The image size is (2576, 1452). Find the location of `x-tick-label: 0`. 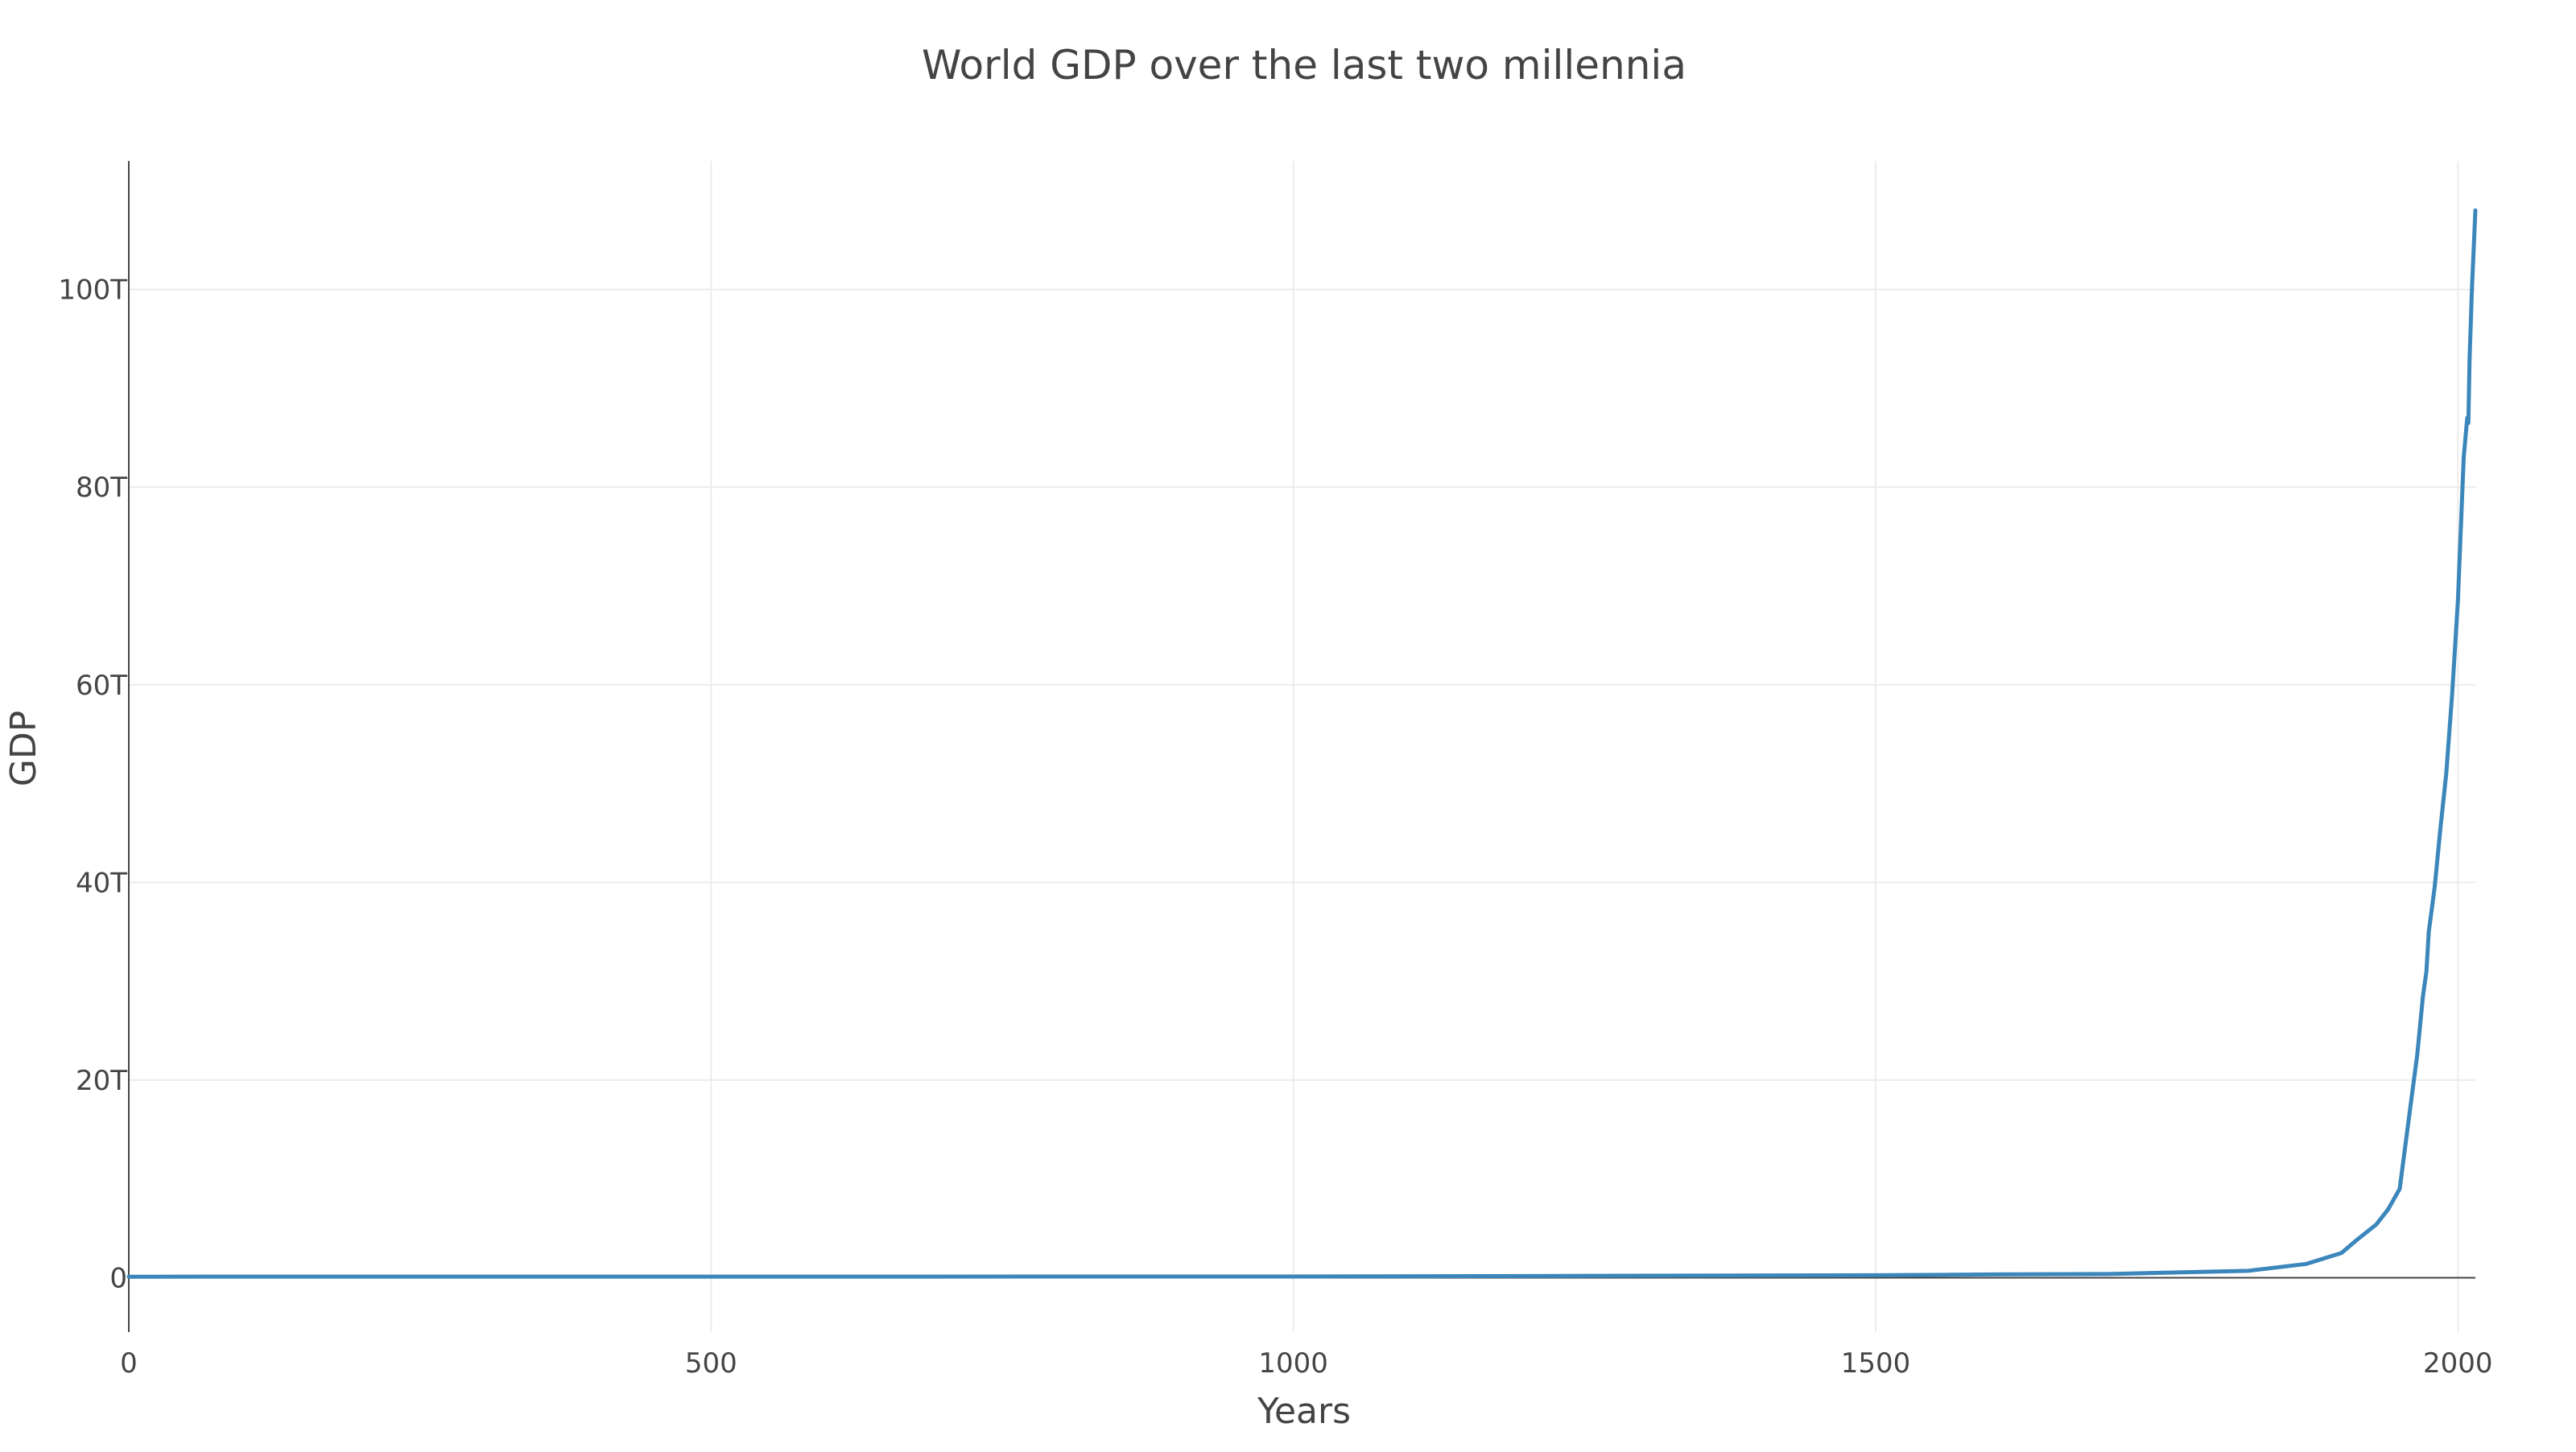

x-tick-label: 0 is located at coordinates (129, 1363).